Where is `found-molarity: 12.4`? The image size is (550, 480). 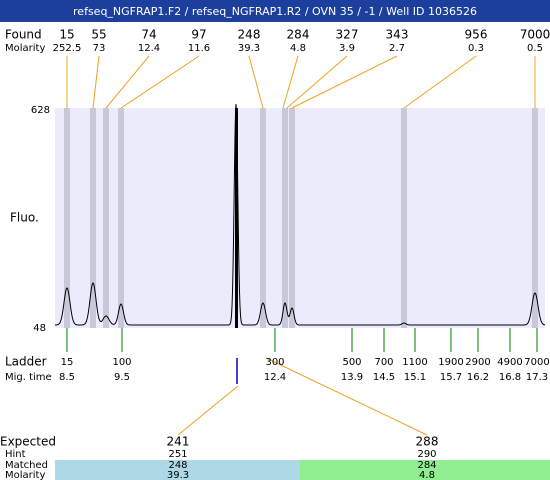 found-molarity: 12.4 is located at coordinates (149, 48).